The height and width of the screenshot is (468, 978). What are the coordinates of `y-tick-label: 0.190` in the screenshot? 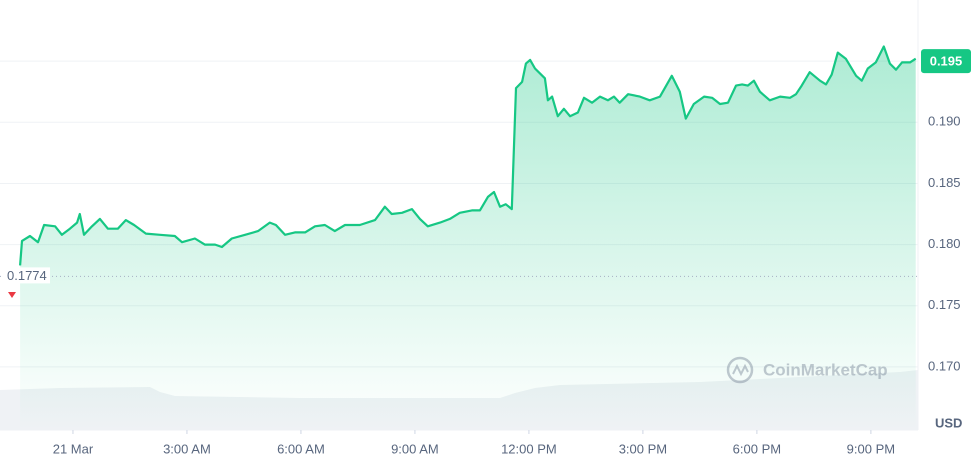 It's located at (944, 121).